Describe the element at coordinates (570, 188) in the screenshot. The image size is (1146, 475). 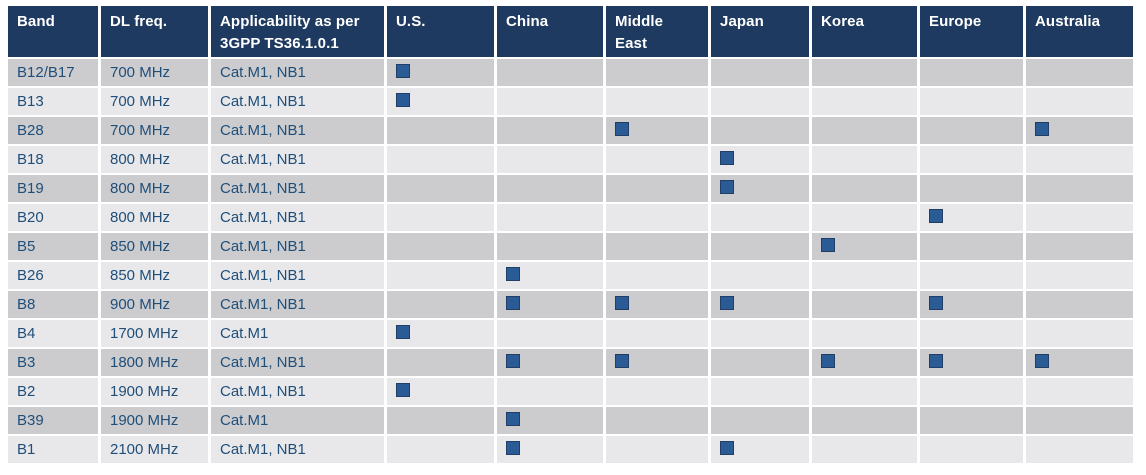
I see `table-row-b19: B19 800 MHz Cat.M1, NB1` at that location.